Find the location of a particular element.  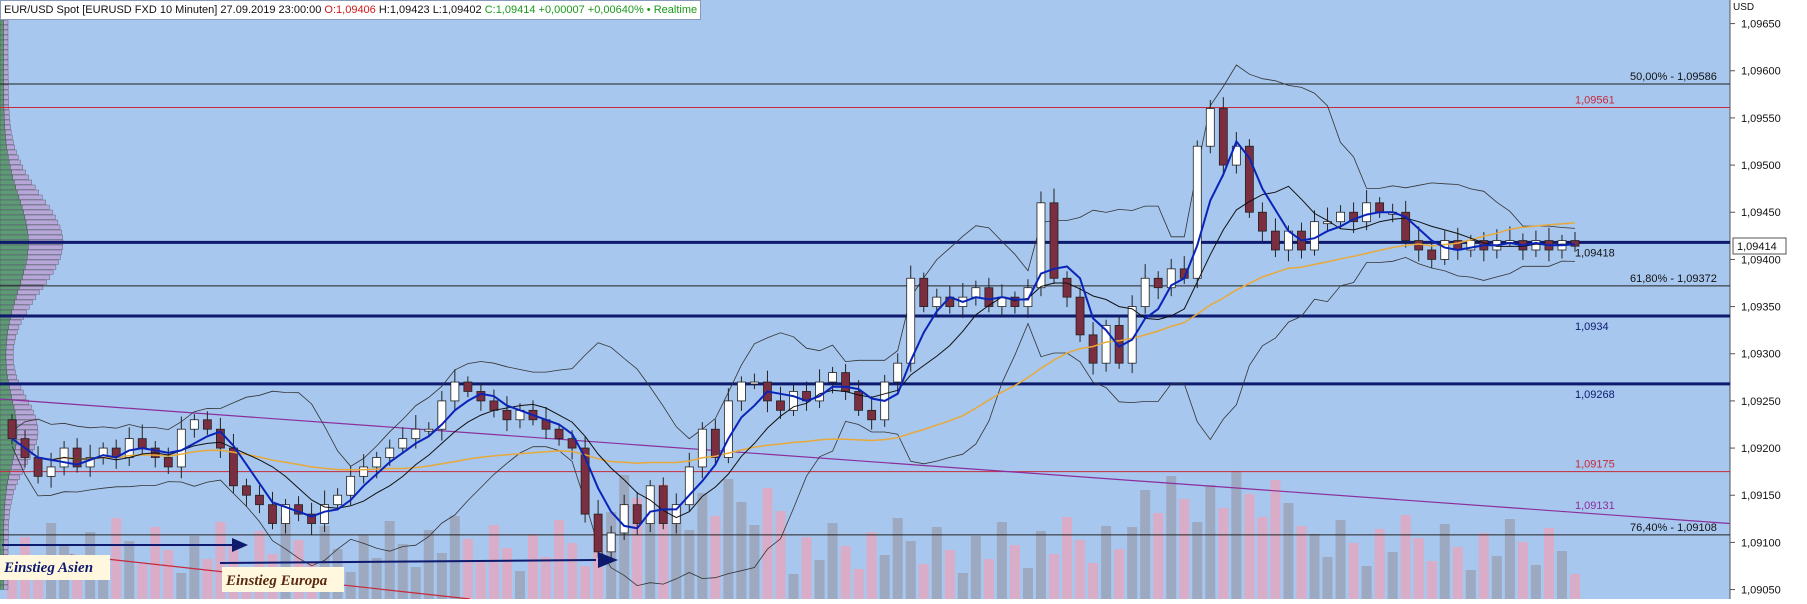

level-label: 76,40% - 1,09108 is located at coordinates (1673, 528).